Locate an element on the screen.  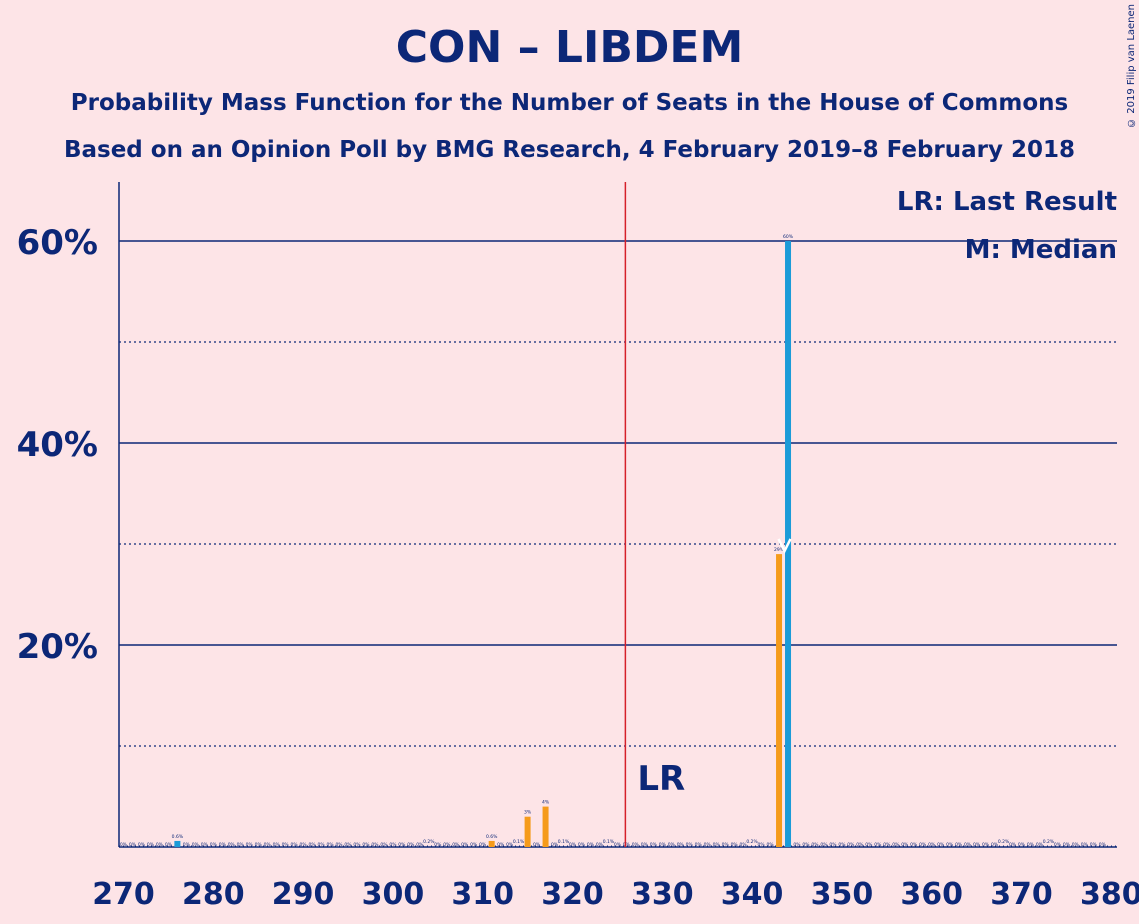
legend-median: M: Median is located at coordinates (1041, 250).